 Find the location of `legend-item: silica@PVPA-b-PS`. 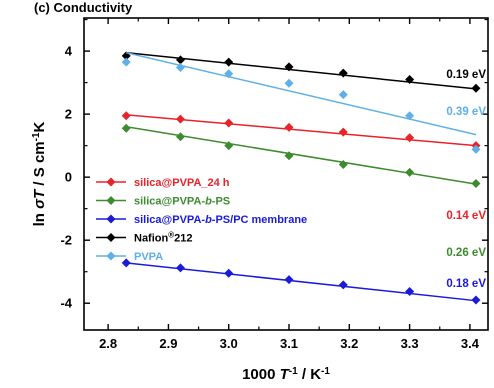

legend-item: silica@PVPA-b-PS is located at coordinates (163, 202).